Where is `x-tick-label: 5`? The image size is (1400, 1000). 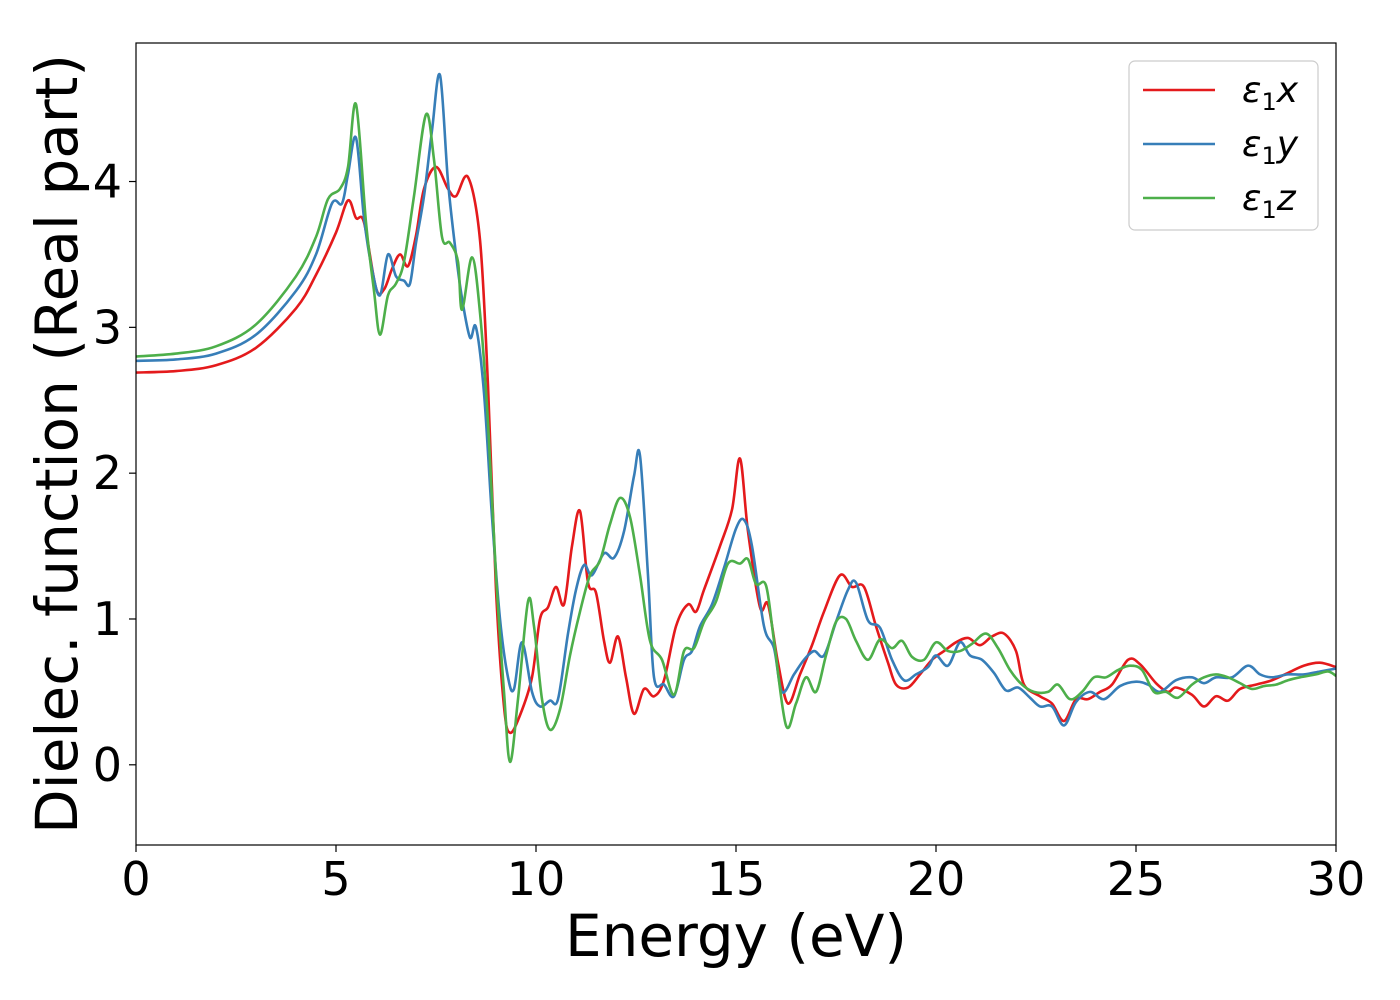 x-tick-label: 5 is located at coordinates (335, 879).